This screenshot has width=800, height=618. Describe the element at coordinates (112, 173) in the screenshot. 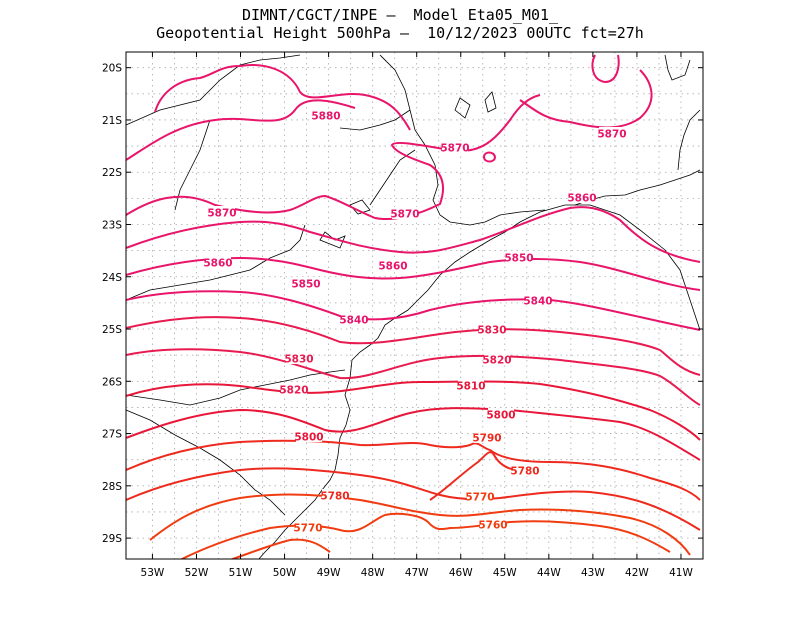

I see `lat-tick-label: 22S` at that location.